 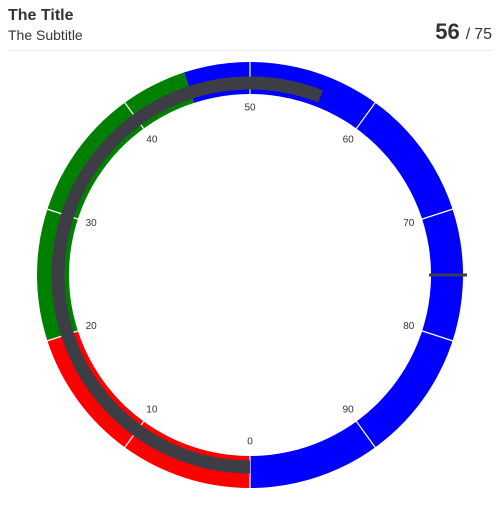 What do you see at coordinates (92, 223) in the screenshot?
I see `gauge-tick-label: 30` at bounding box center [92, 223].